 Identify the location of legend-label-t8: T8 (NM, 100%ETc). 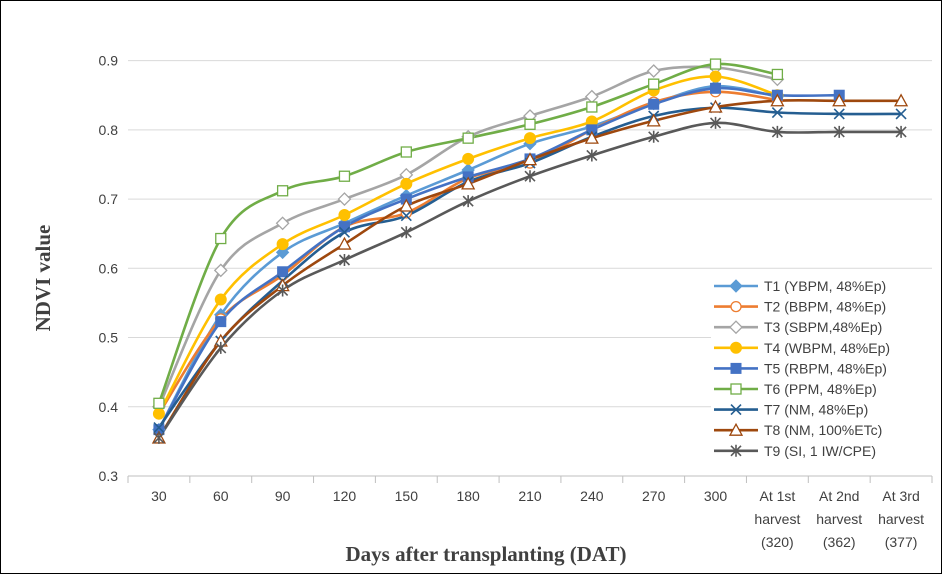
(823, 430).